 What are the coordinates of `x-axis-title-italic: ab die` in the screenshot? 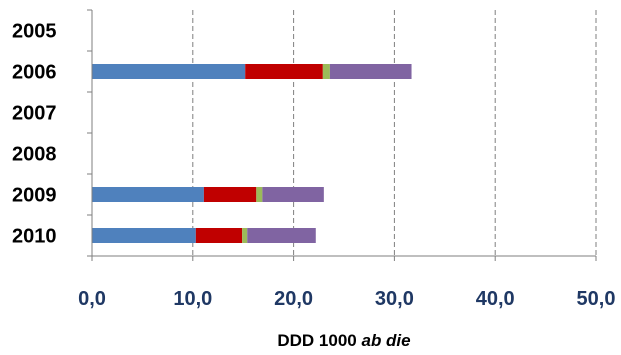 It's located at (385, 340).